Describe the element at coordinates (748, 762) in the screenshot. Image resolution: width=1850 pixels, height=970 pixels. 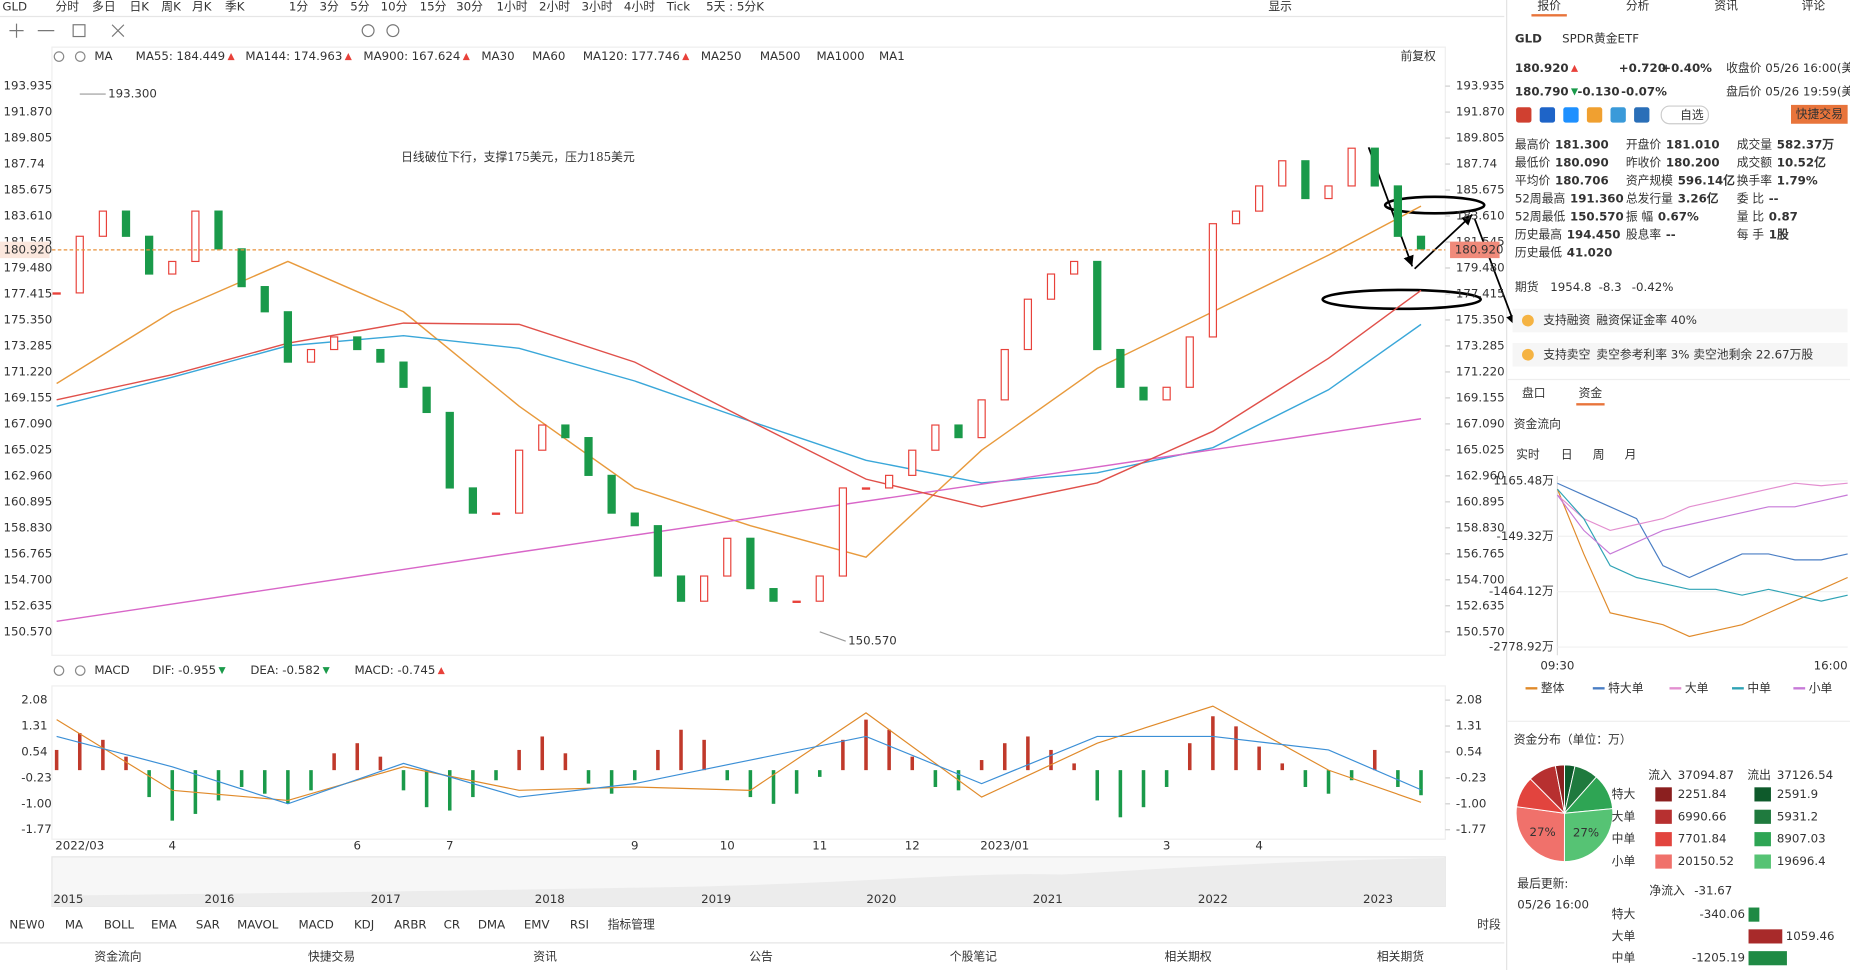
I see `macd-frame` at that location.